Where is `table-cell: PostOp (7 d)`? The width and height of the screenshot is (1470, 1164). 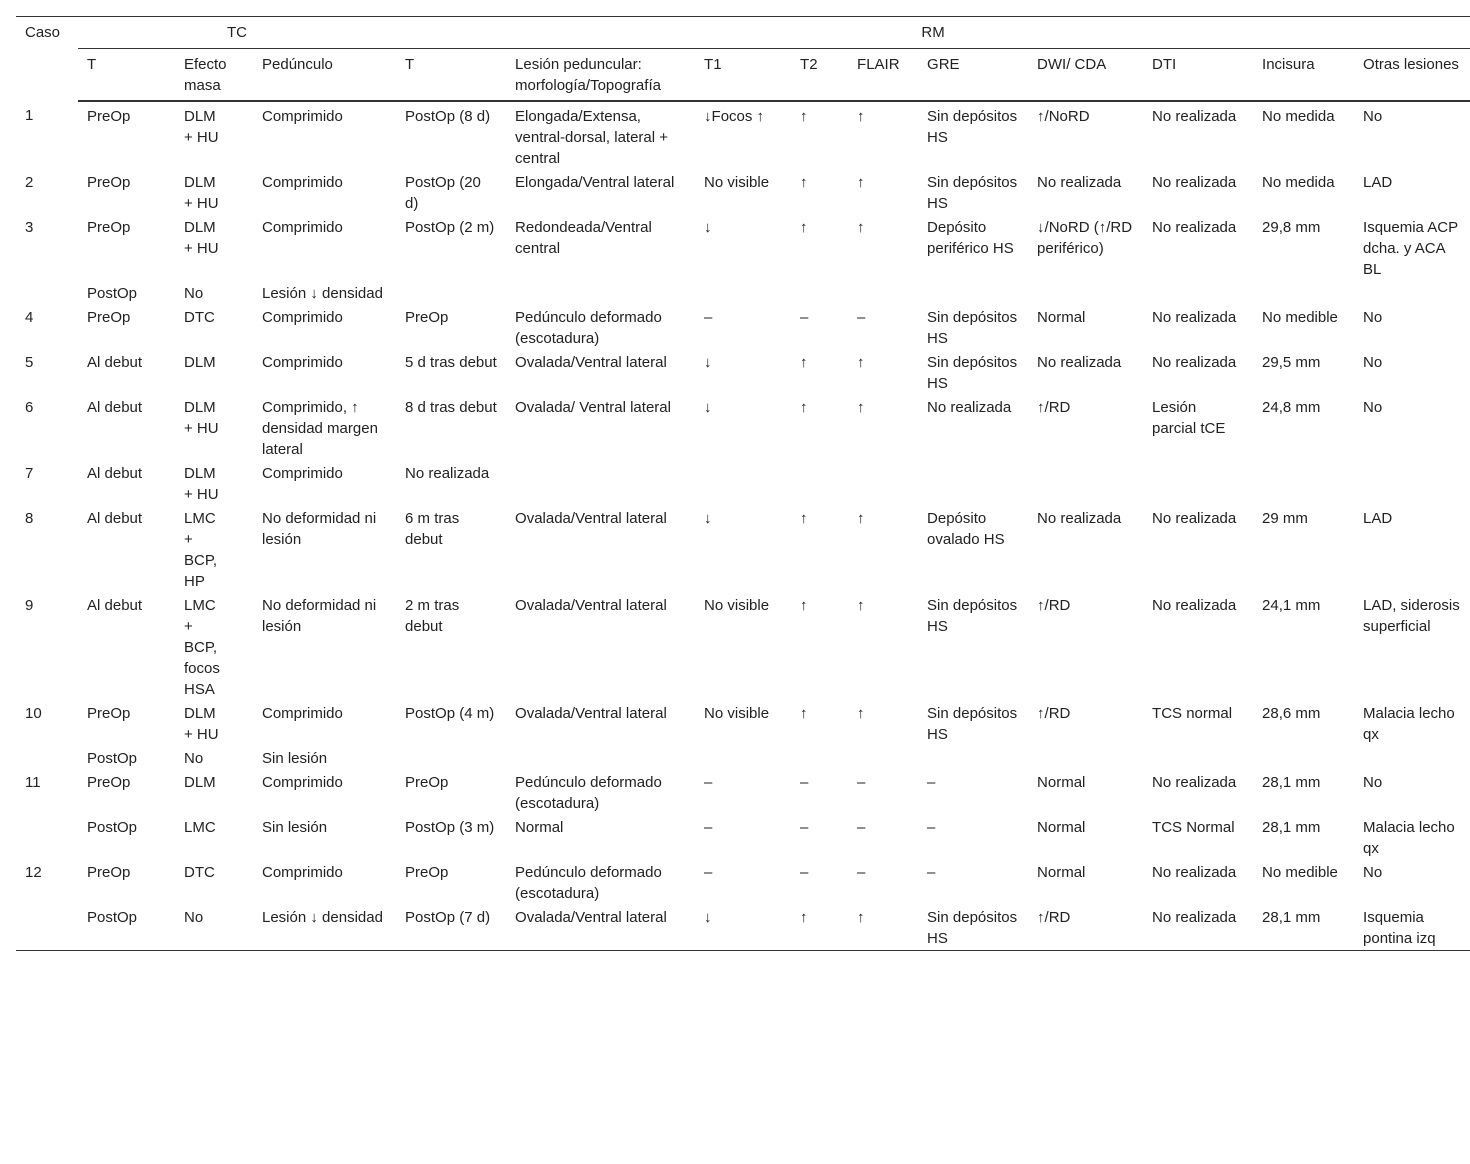
table-cell: PostOp (7 d) is located at coordinates (448, 917).